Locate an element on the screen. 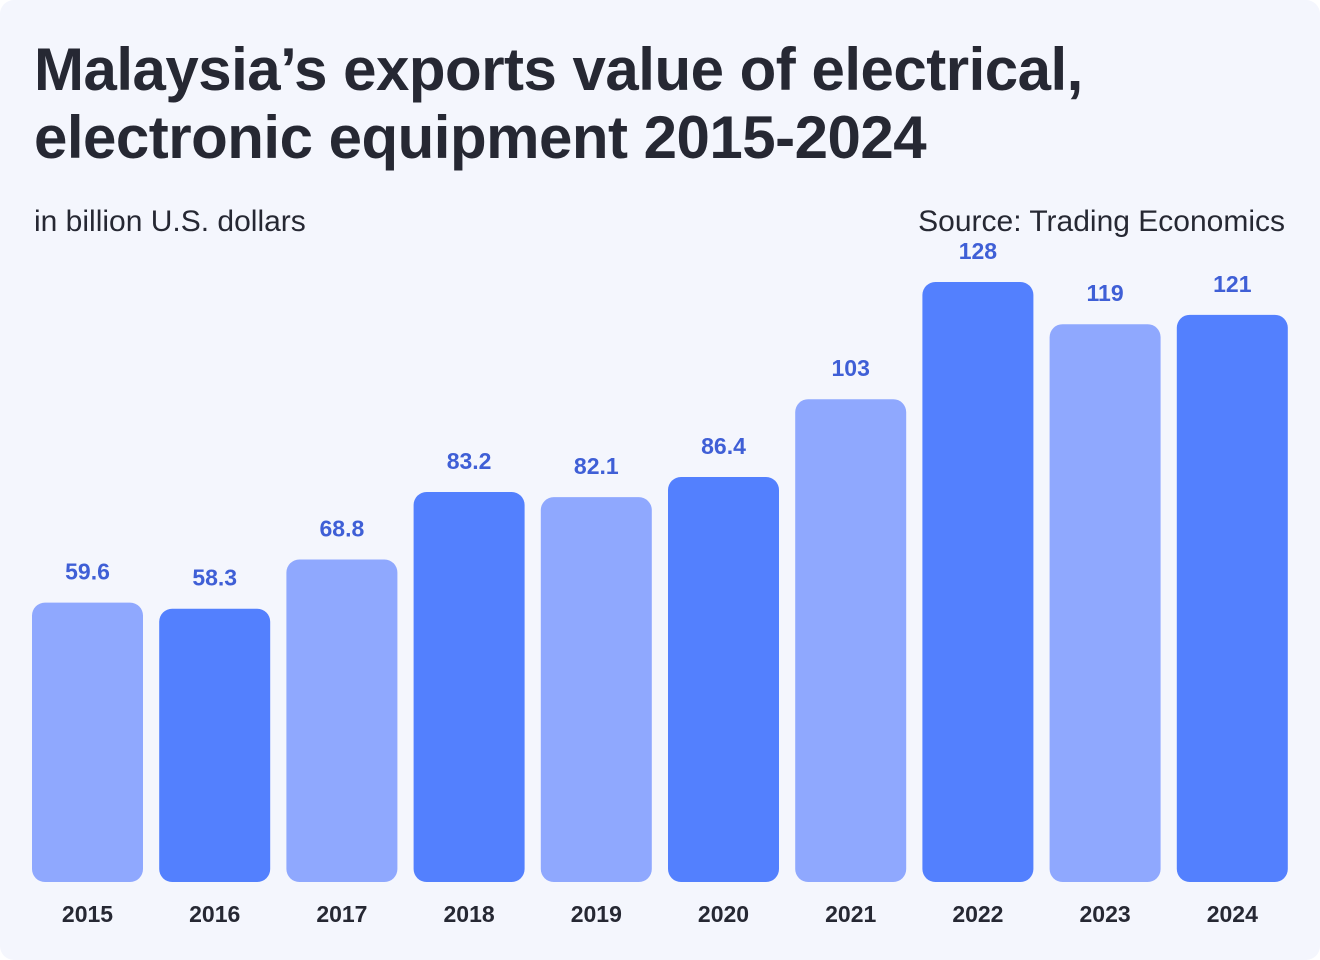 This screenshot has width=1320, height=960. value-label-2015: 59.6 is located at coordinates (87, 572).